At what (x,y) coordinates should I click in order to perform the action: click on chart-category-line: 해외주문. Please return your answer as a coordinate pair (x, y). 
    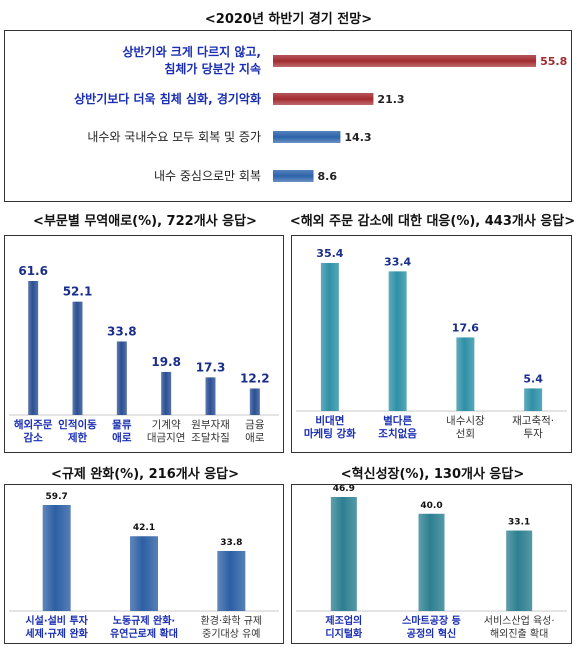
    Looking at the image, I should click on (33, 425).